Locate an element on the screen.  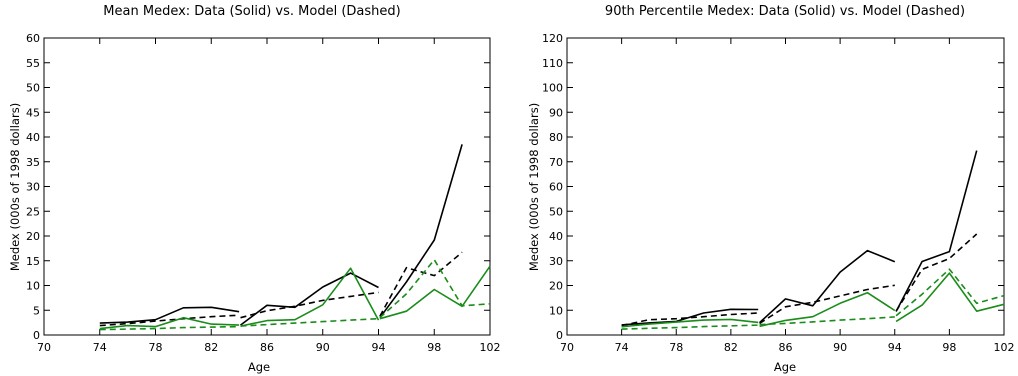
y-tick-label: 120 is located at coordinates (552, 38).